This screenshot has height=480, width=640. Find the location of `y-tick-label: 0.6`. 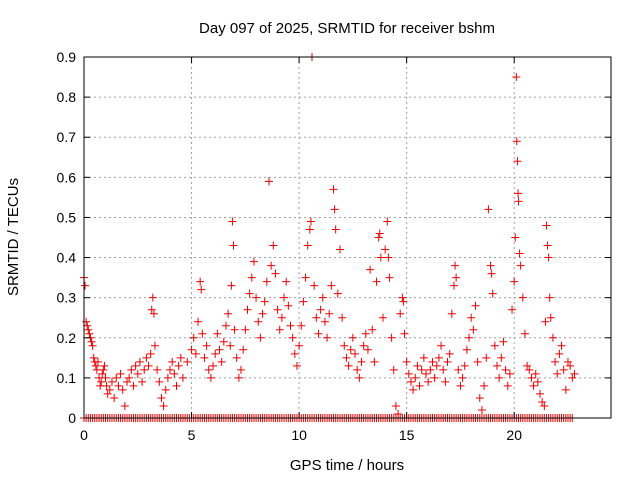

y-tick-label: 0.6 is located at coordinates (67, 177).